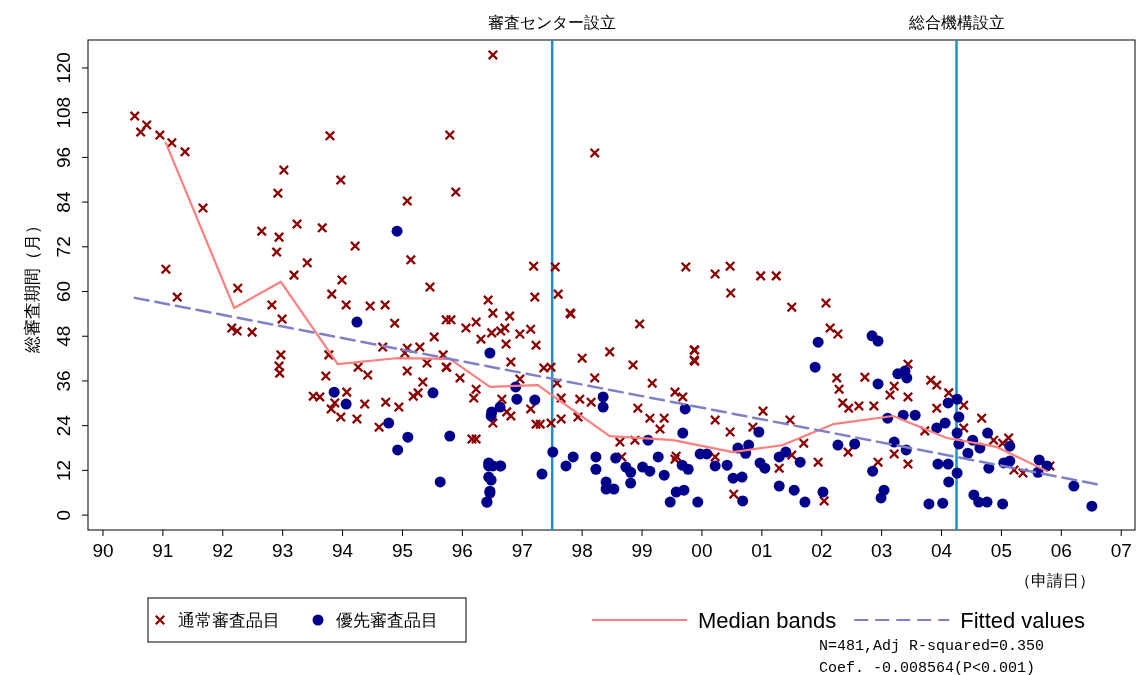  Describe the element at coordinates (941, 550) in the screenshot. I see `x-tick-label: 04` at that location.